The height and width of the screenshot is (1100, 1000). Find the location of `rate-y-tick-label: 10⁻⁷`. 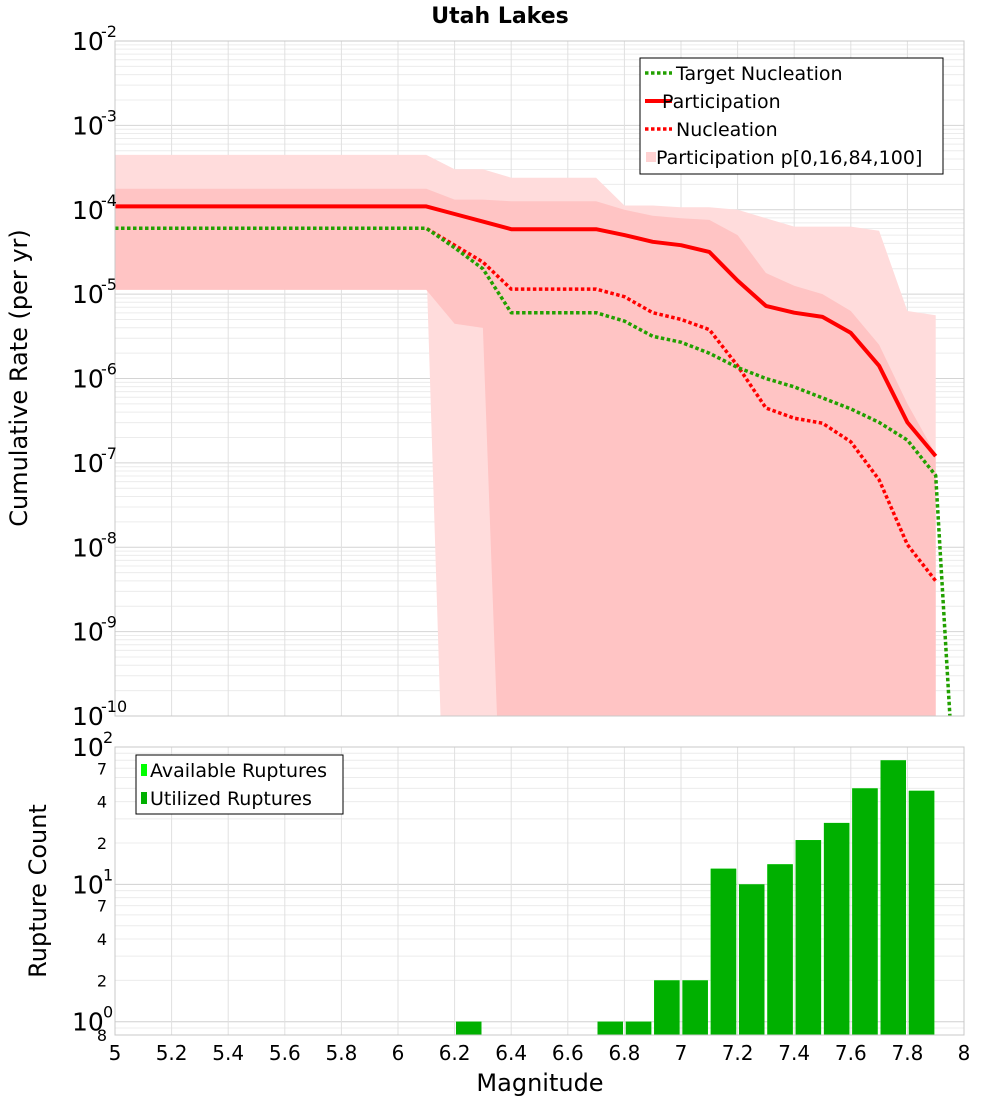

rate-y-tick-label: 10⁻⁷ is located at coordinates (94, 461).